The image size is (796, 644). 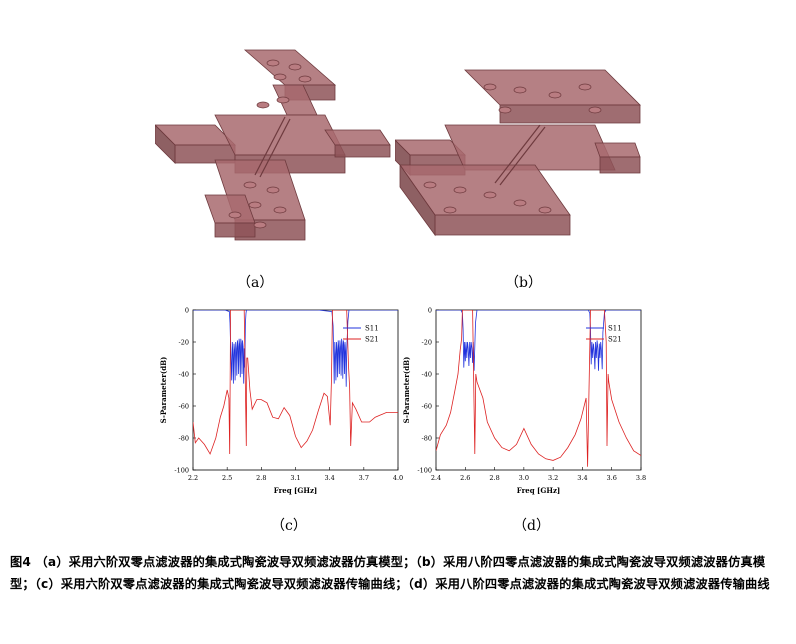 What do you see at coordinates (612, 478) in the screenshot?
I see `x-tick-label: 3.6` at bounding box center [612, 478].